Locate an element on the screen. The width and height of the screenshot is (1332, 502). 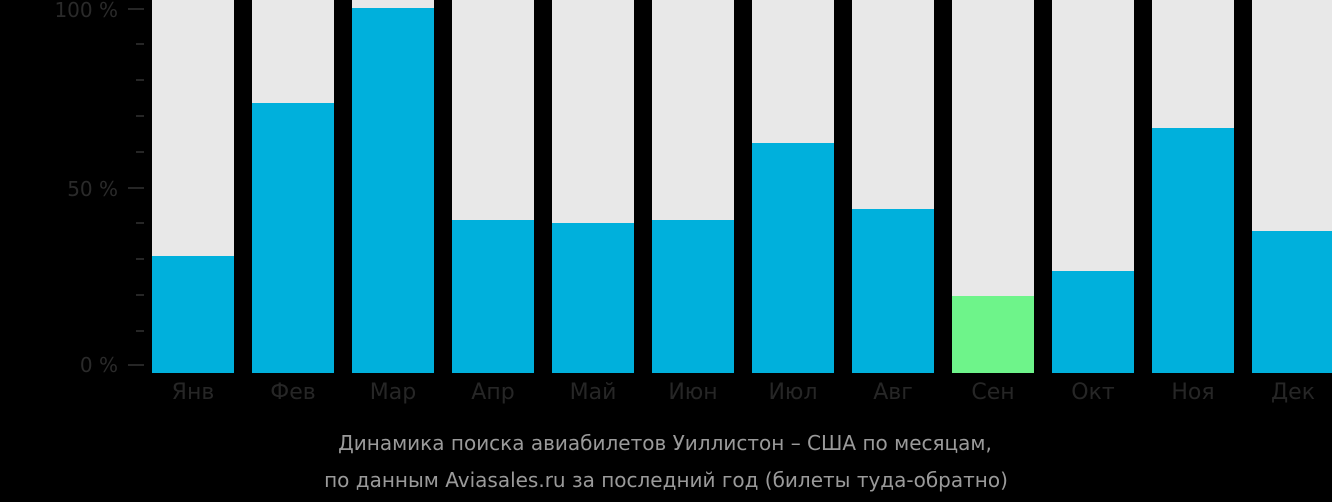
x-tick-label: Ноя is located at coordinates (1193, 392).